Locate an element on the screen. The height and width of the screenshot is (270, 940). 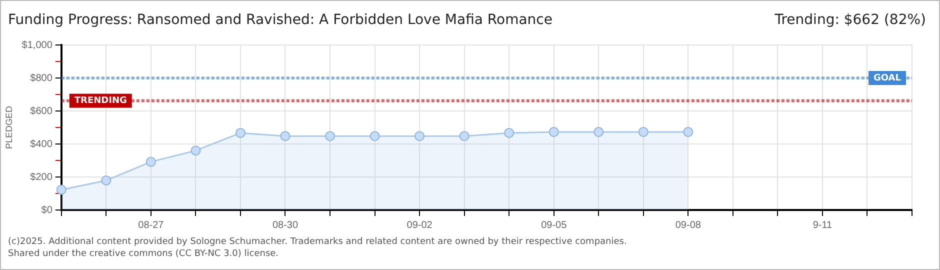
ref-line-label: GOAL is located at coordinates (888, 78).